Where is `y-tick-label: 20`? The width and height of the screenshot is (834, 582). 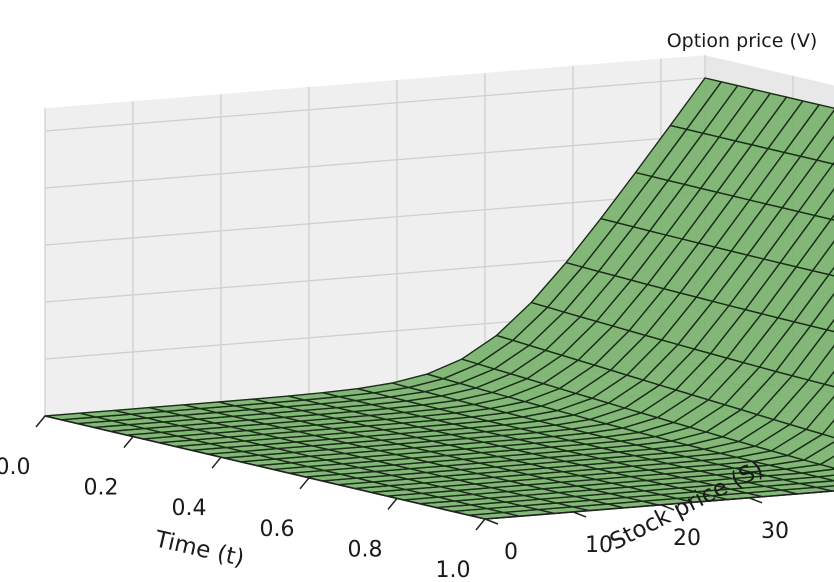 y-tick-label: 20 is located at coordinates (687, 538).